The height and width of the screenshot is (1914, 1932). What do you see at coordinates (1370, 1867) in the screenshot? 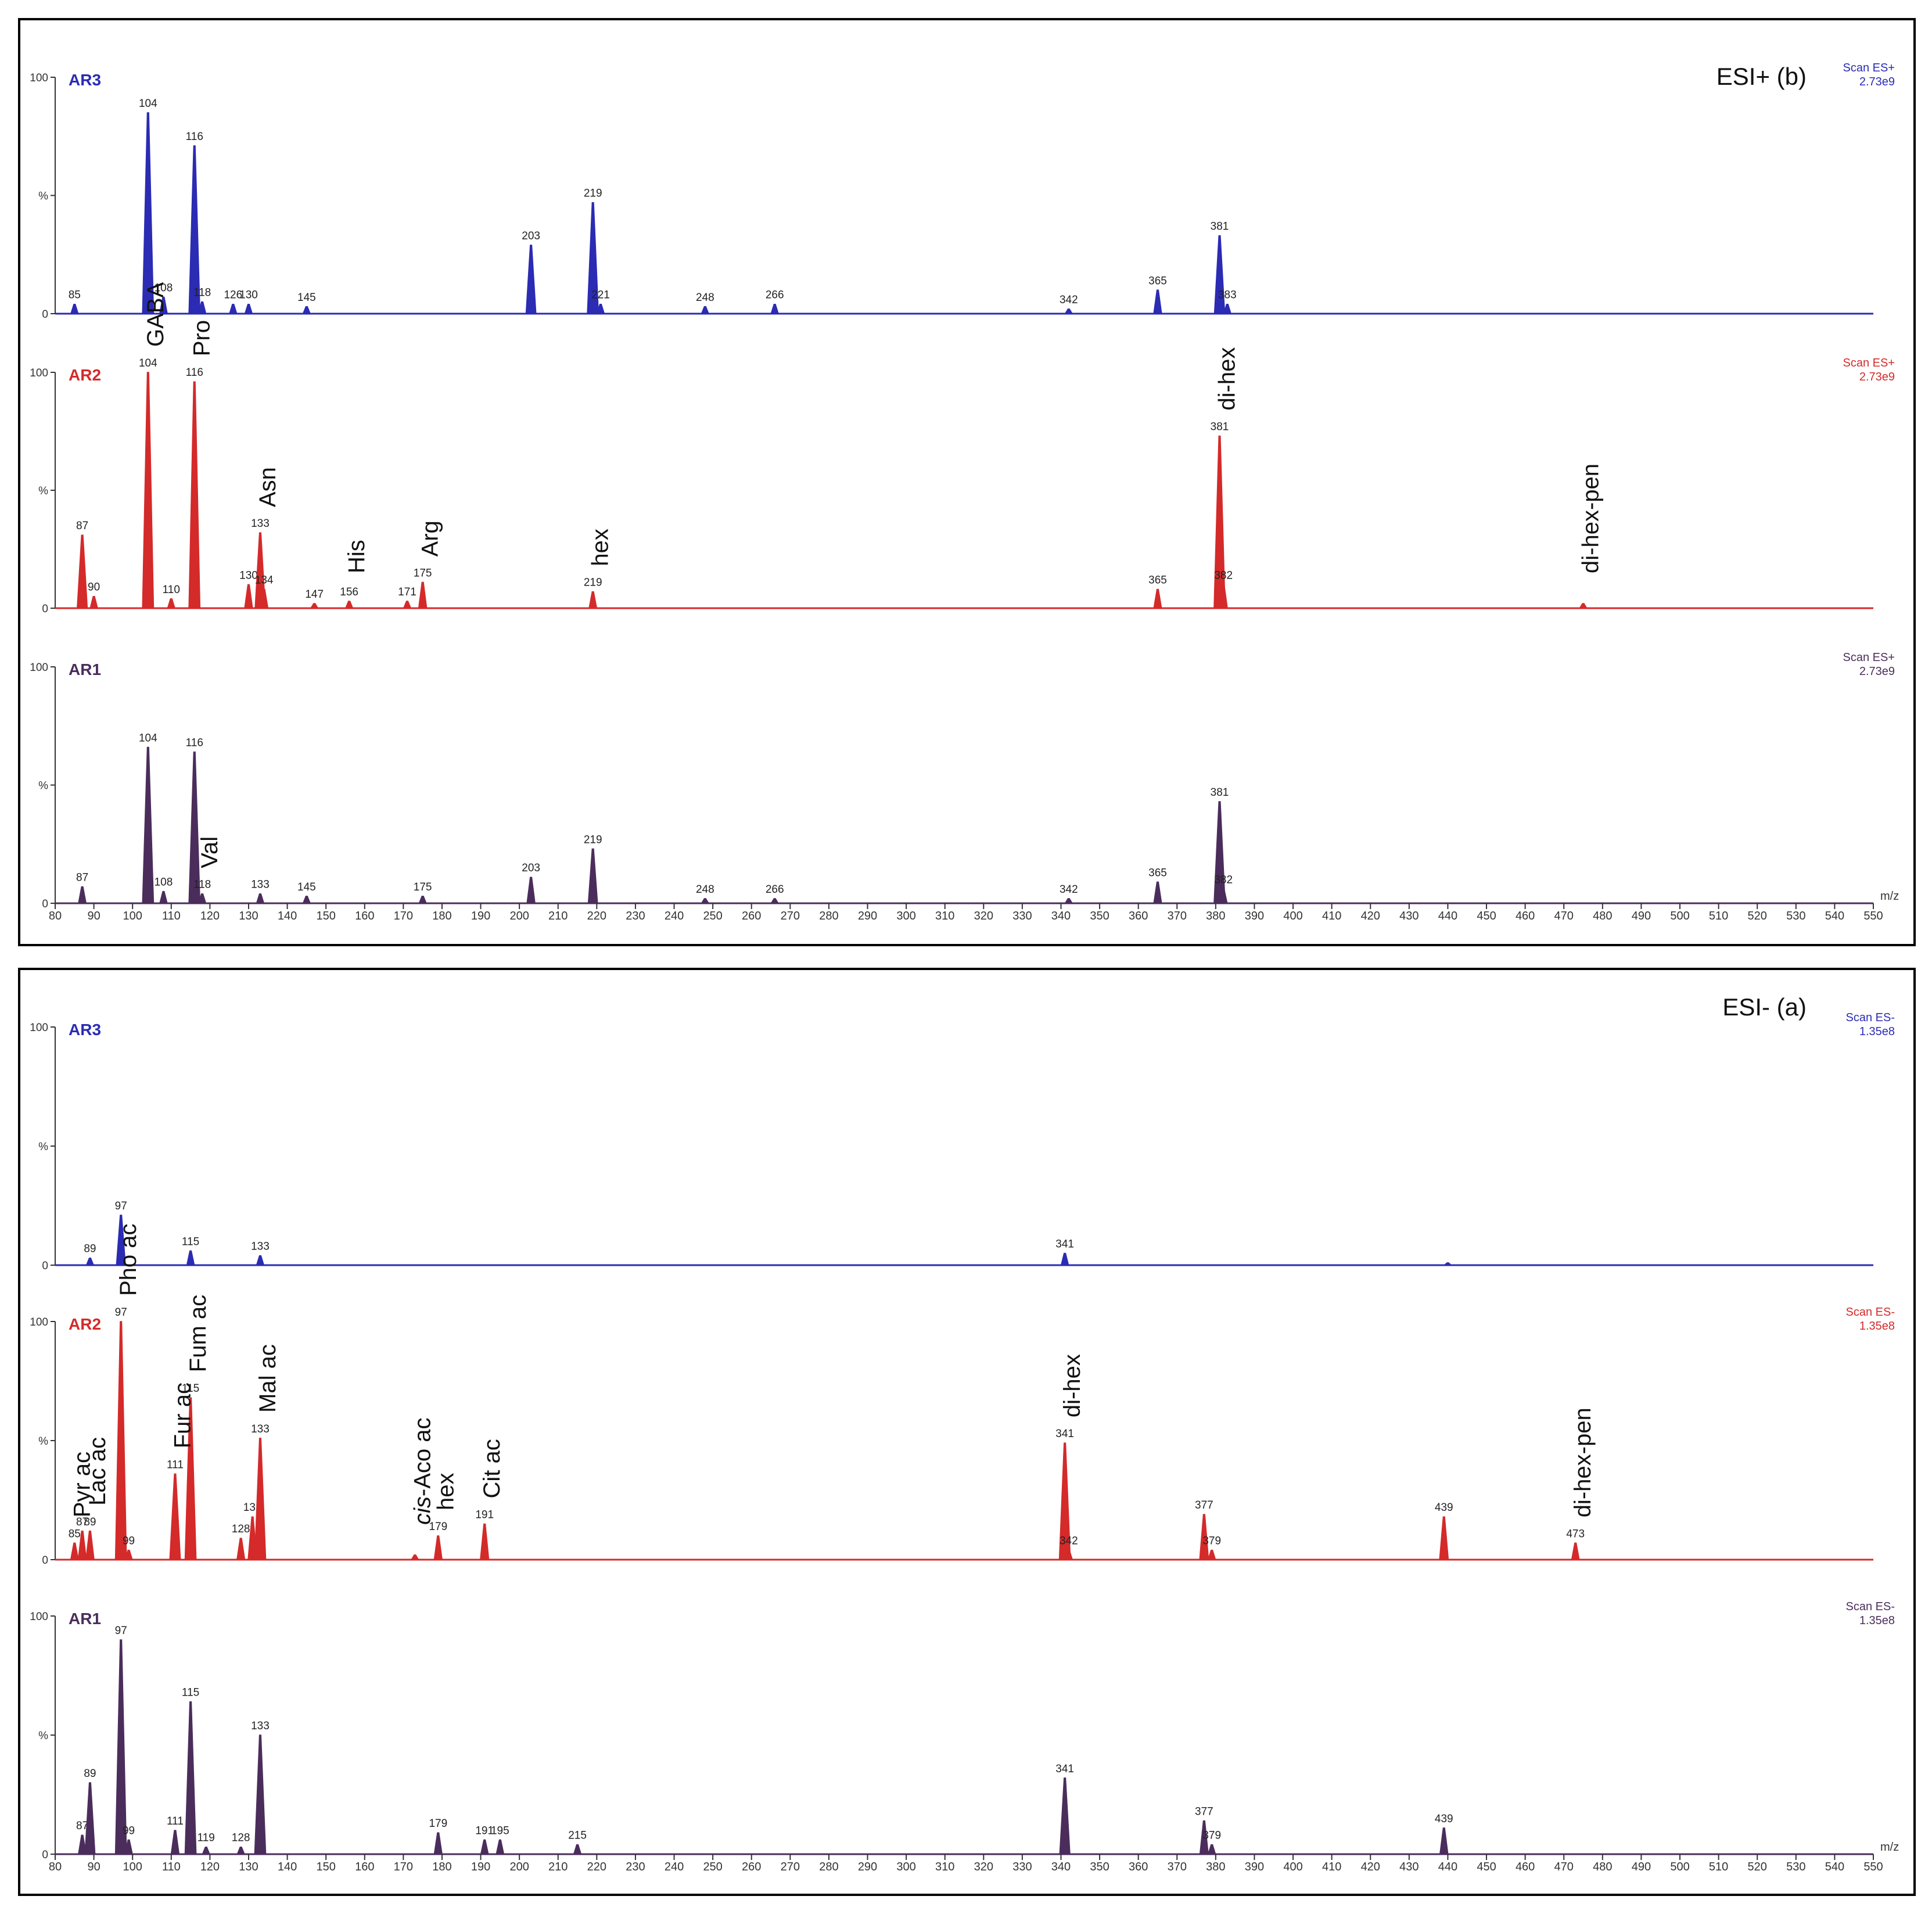
I see `x-tick-label: 420` at bounding box center [1370, 1867].